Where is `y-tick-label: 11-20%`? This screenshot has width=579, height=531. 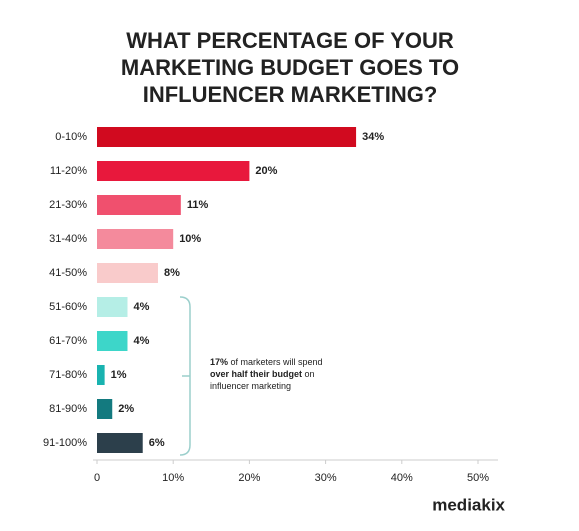 y-tick-label: 11-20% is located at coordinates (68, 171).